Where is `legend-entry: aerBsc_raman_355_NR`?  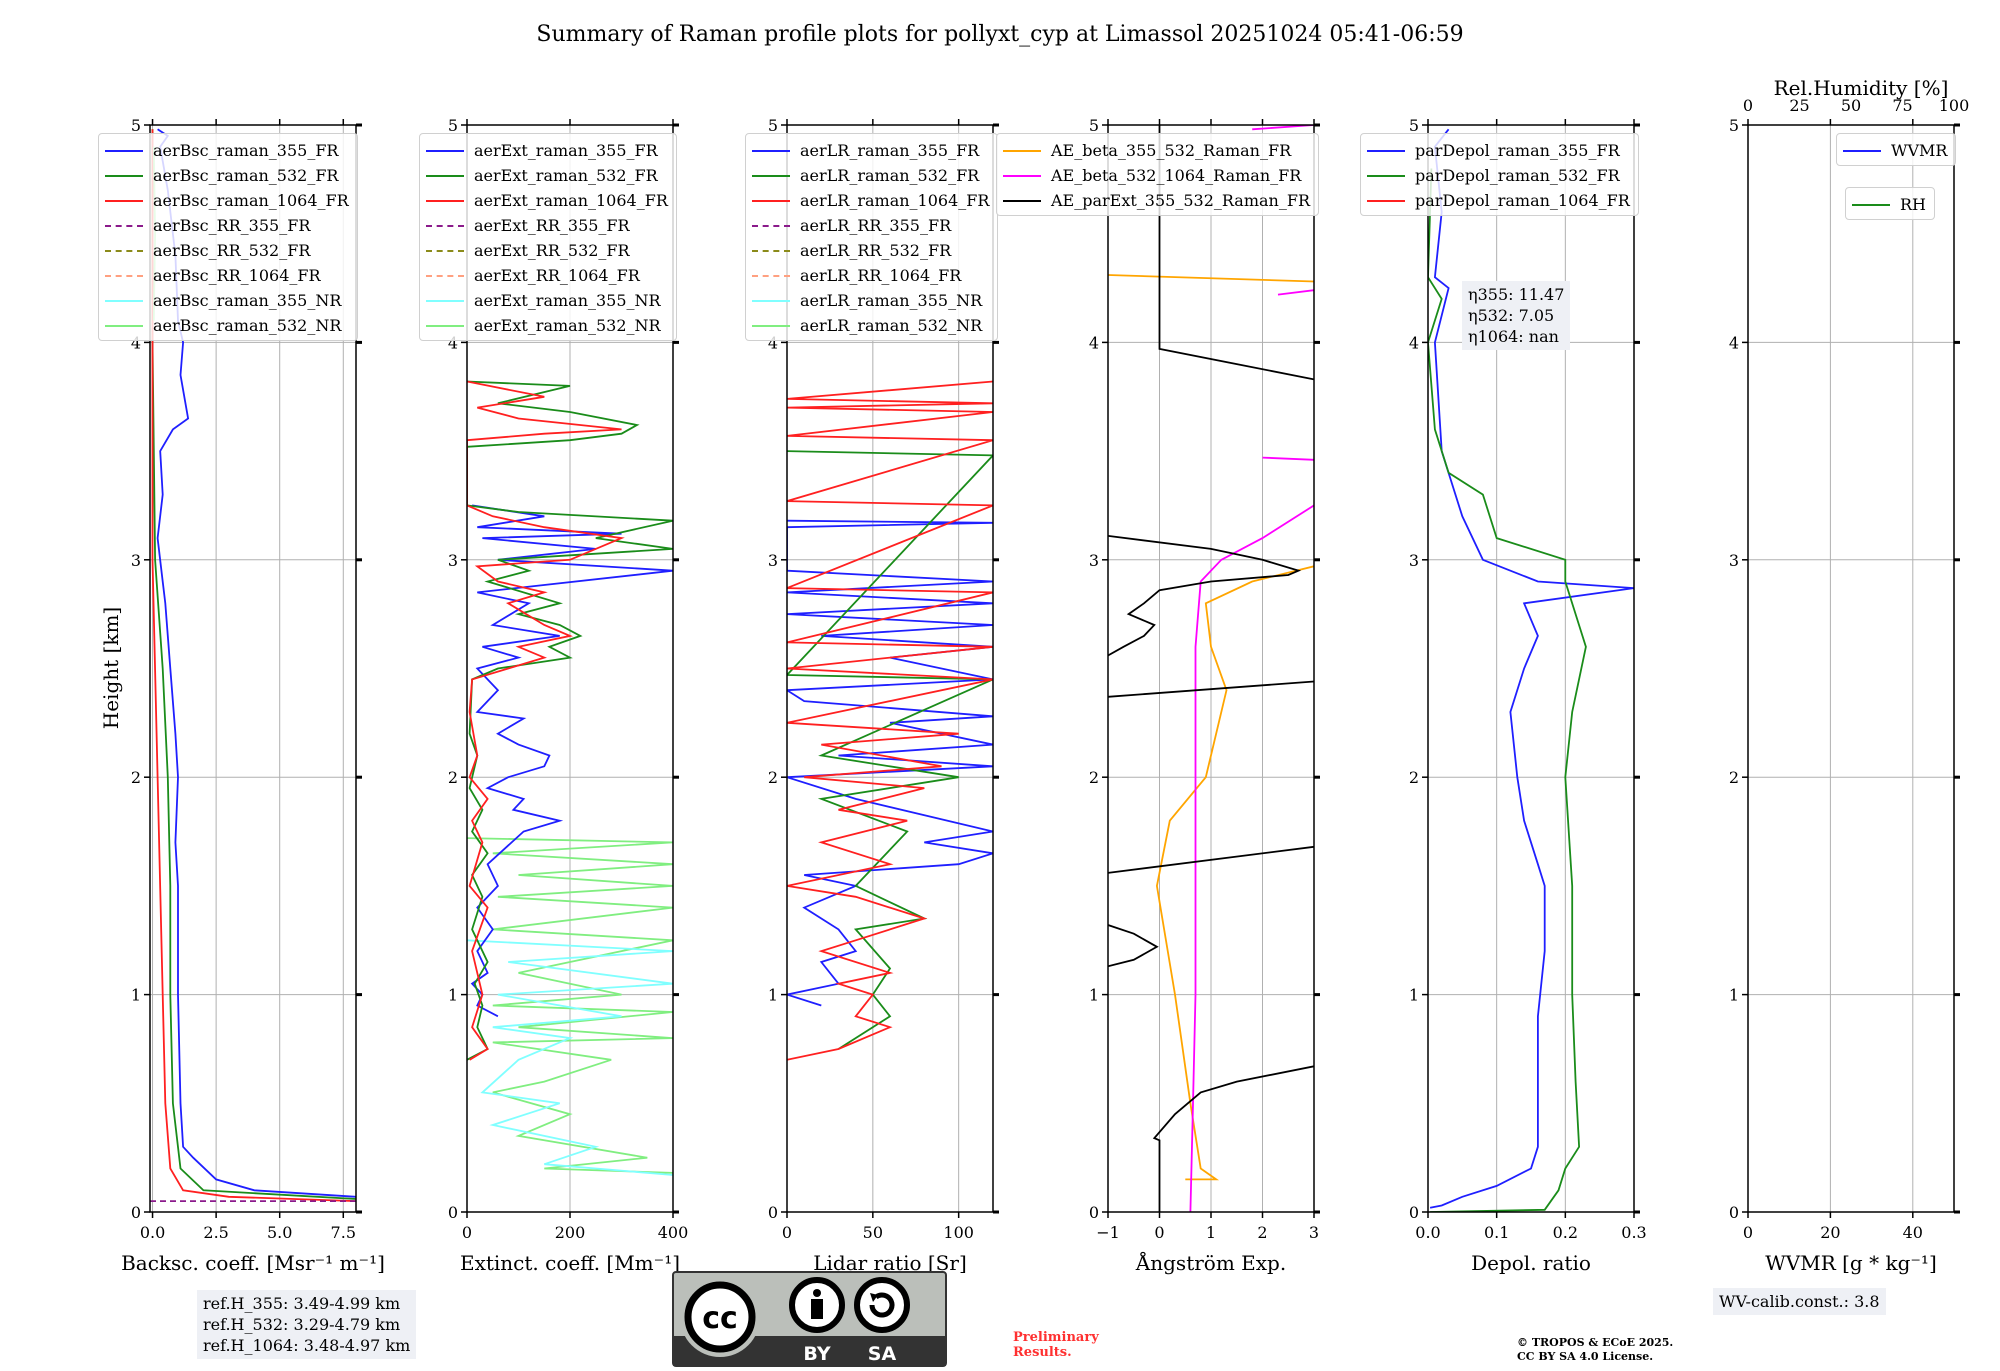
legend-entry: aerBsc_raman_355_NR is located at coordinates (227, 300).